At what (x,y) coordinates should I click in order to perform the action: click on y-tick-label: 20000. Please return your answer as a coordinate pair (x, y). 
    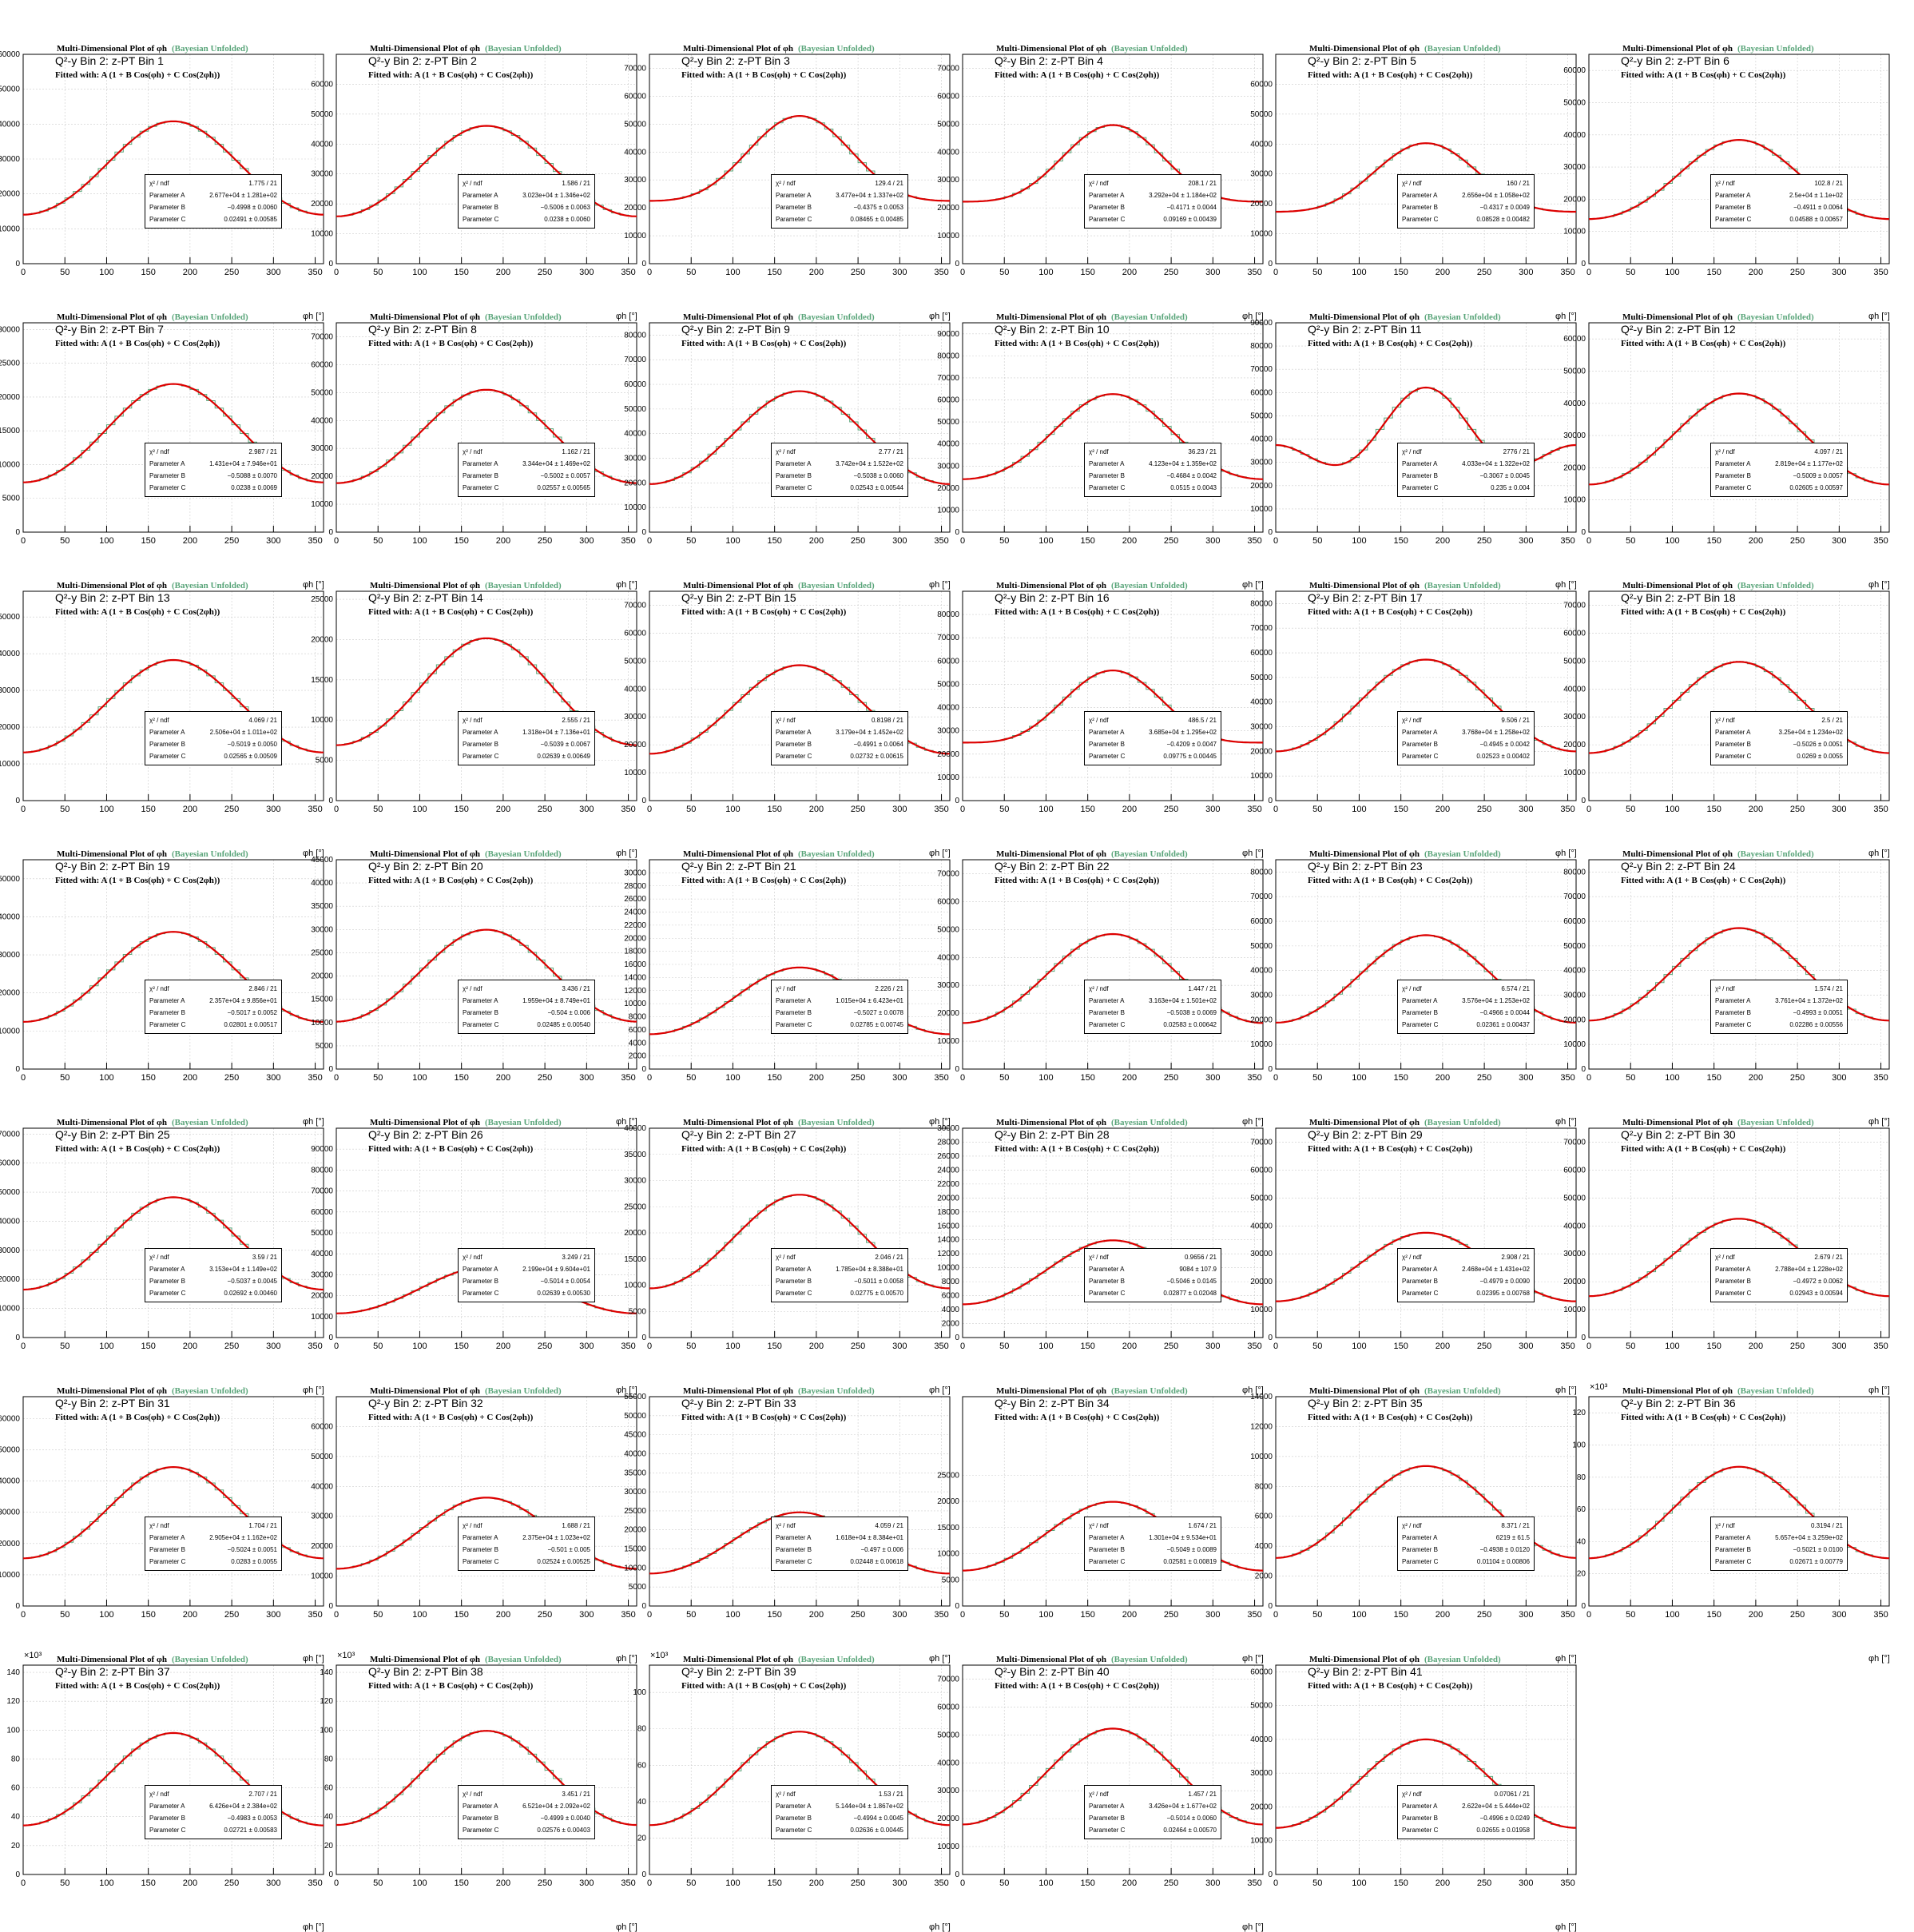
    Looking at the image, I should click on (322, 476).